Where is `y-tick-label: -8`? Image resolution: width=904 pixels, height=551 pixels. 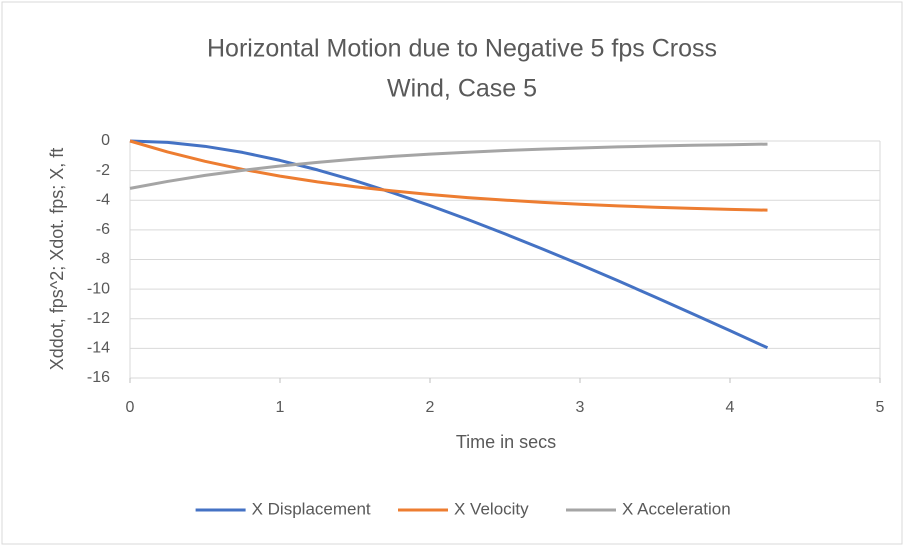 y-tick-label: -8 is located at coordinates (103, 259).